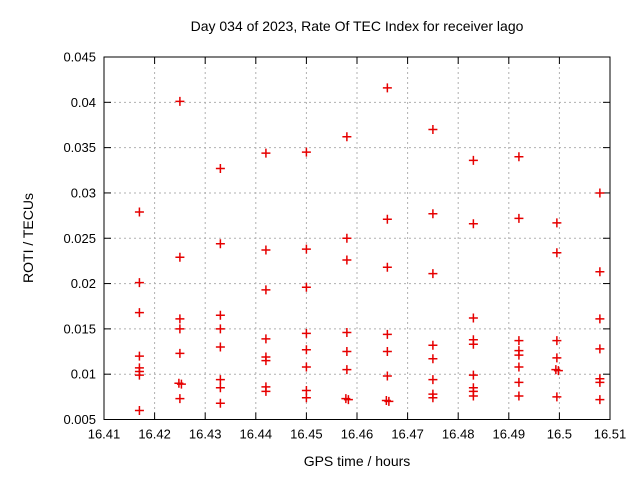 This screenshot has height=485, width=640. What do you see at coordinates (79, 419) in the screenshot?
I see `y-tick-label: 0.005` at bounding box center [79, 419].